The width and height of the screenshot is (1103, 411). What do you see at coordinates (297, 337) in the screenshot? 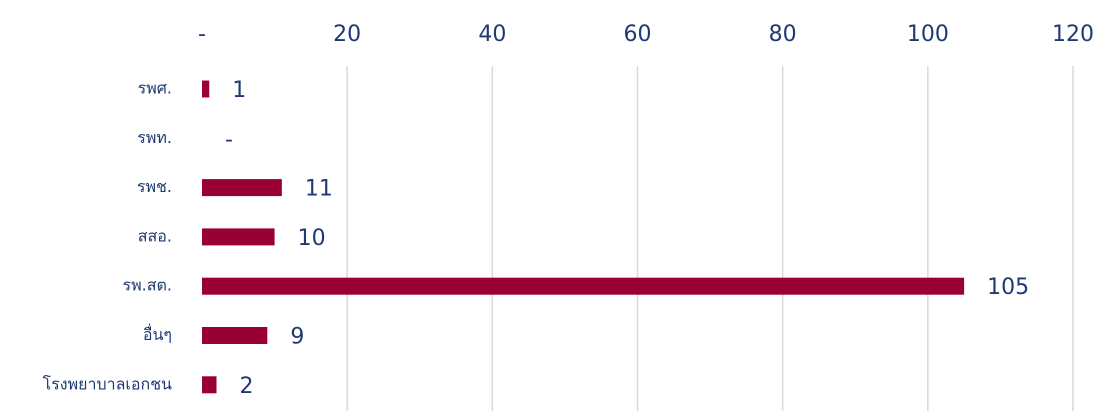
I see `data-label: 9` at bounding box center [297, 337].